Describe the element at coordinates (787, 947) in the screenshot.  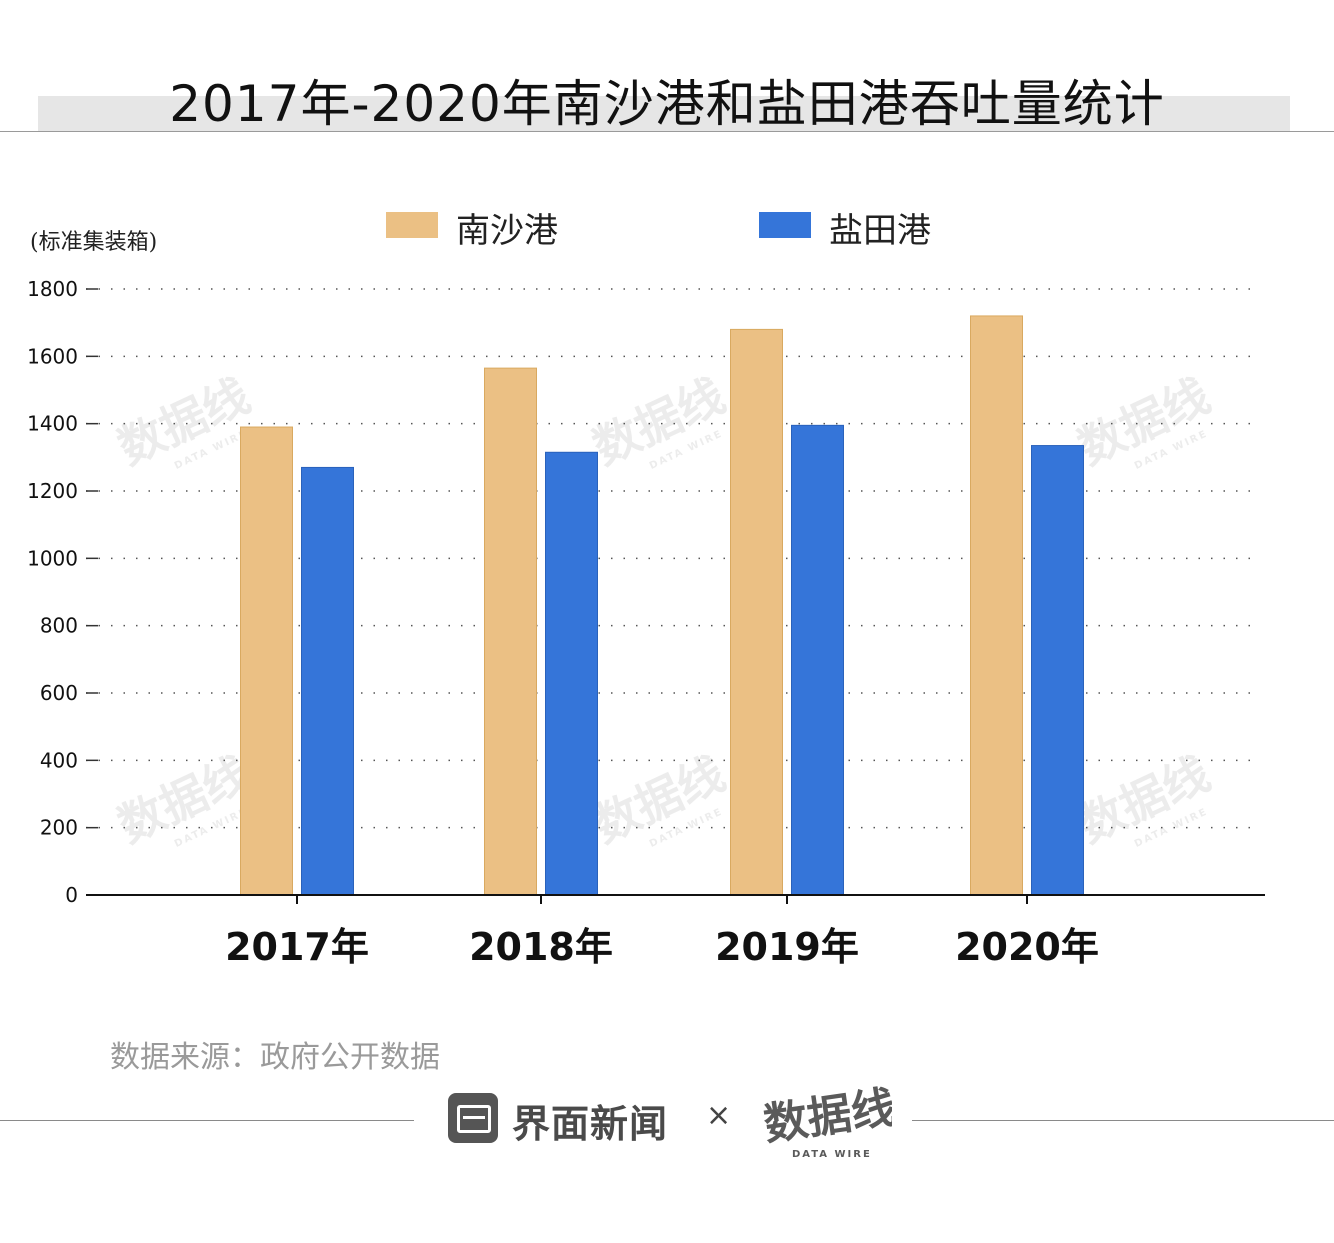
I see `x-tick-label: 2019年` at that location.